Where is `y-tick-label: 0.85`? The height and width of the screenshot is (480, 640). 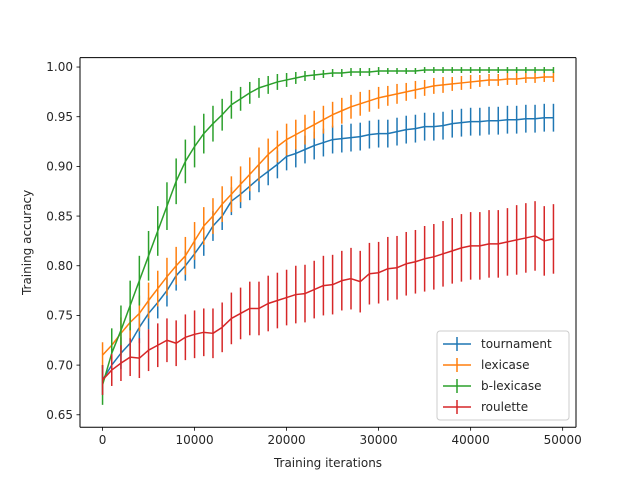 y-tick-label: 0.85 is located at coordinates (59, 216).